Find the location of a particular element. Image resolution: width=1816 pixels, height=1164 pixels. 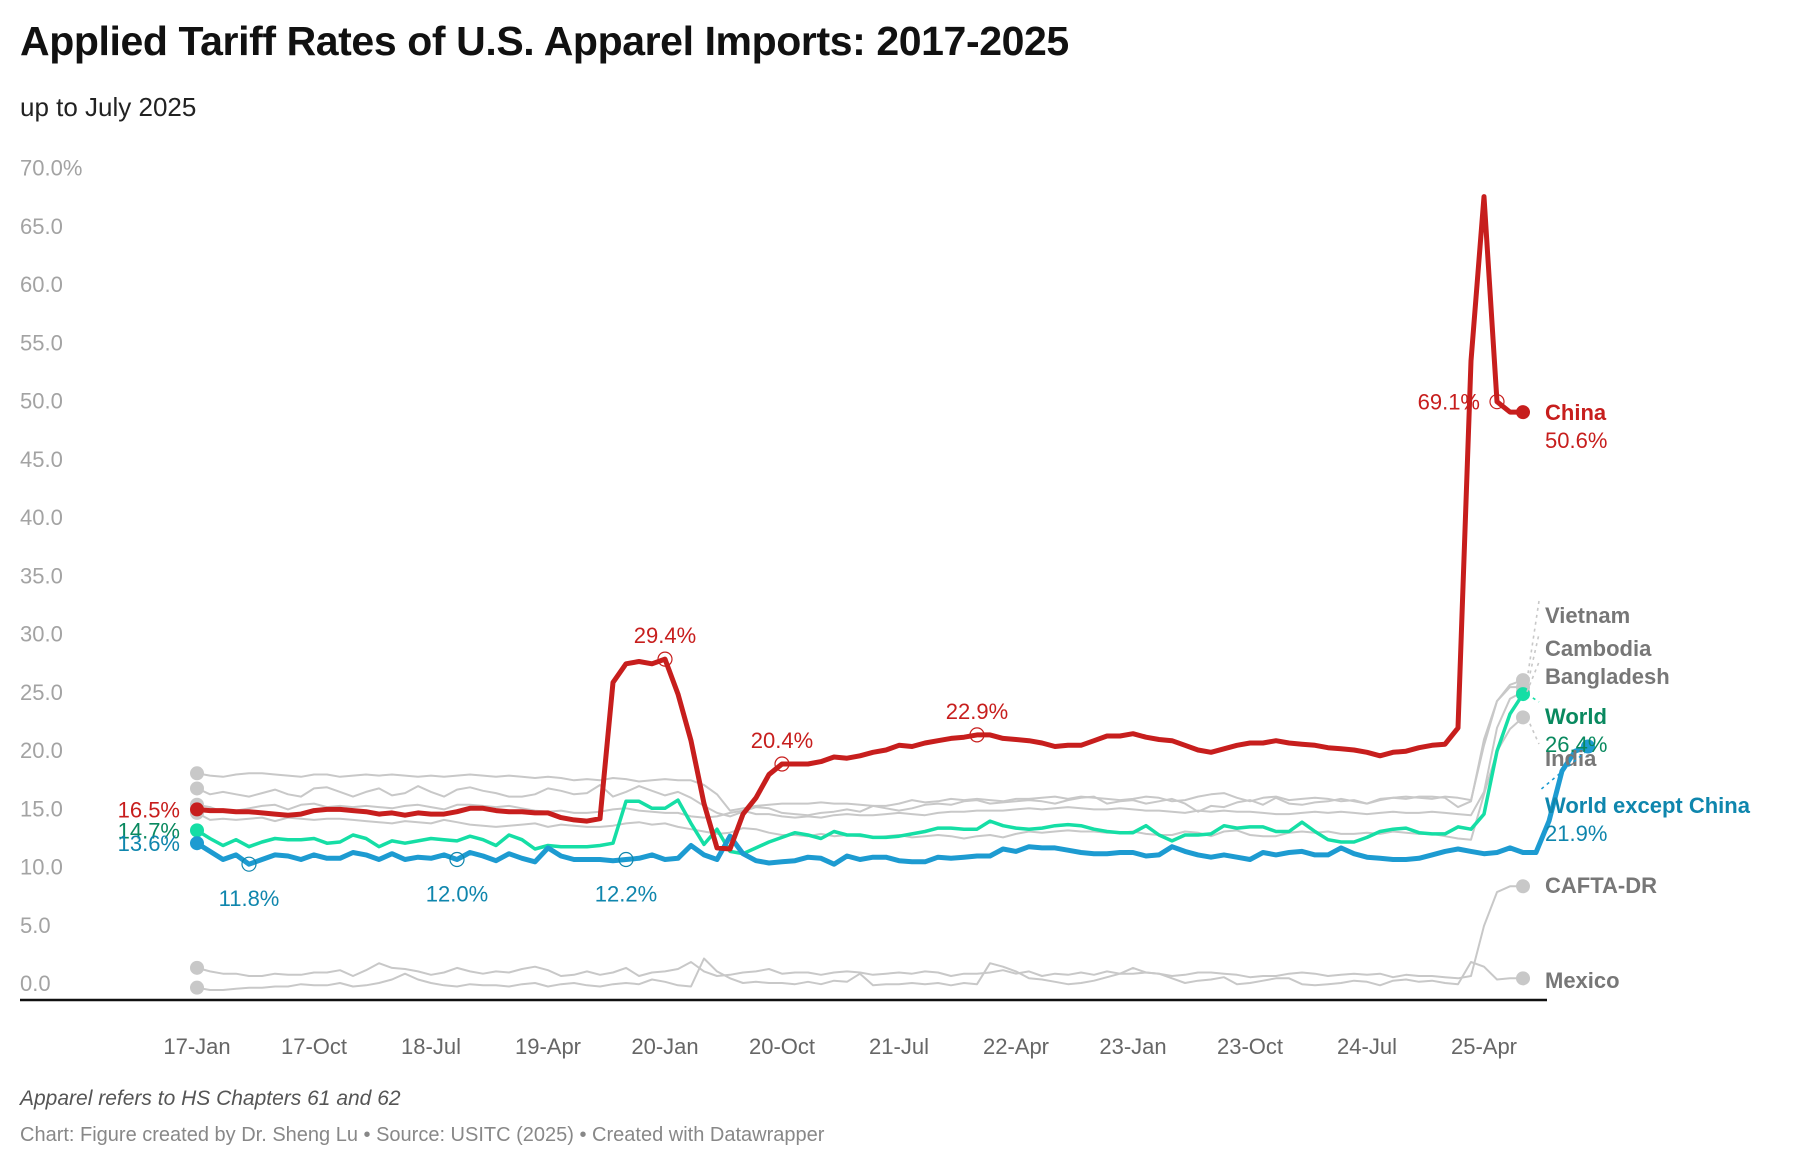

end-label-cafta_dr: CAFTA-DR is located at coordinates (1601, 885).